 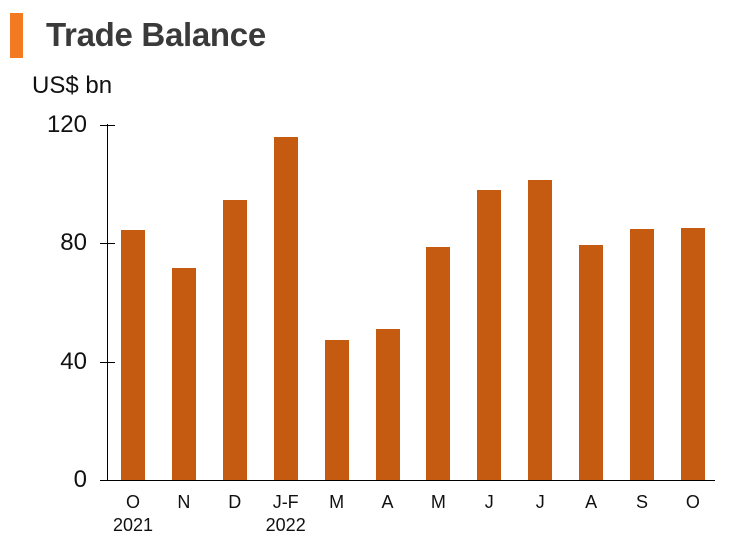 What do you see at coordinates (641, 502) in the screenshot?
I see `x-tick-label: S` at bounding box center [641, 502].